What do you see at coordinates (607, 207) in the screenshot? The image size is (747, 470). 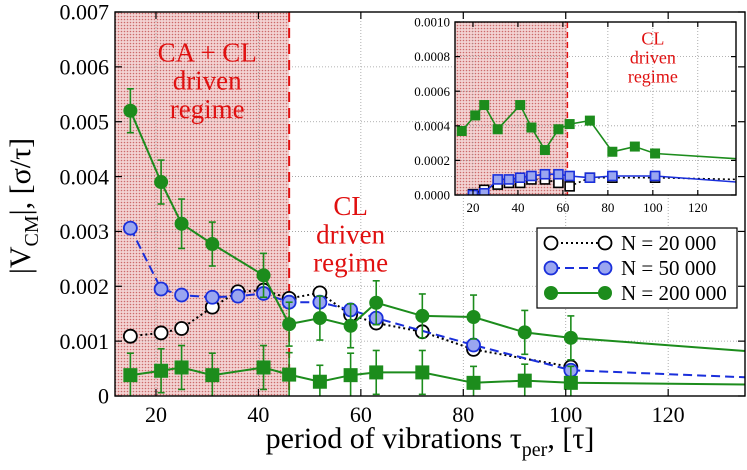 I see `inset-xtick-label: 80` at bounding box center [607, 207].